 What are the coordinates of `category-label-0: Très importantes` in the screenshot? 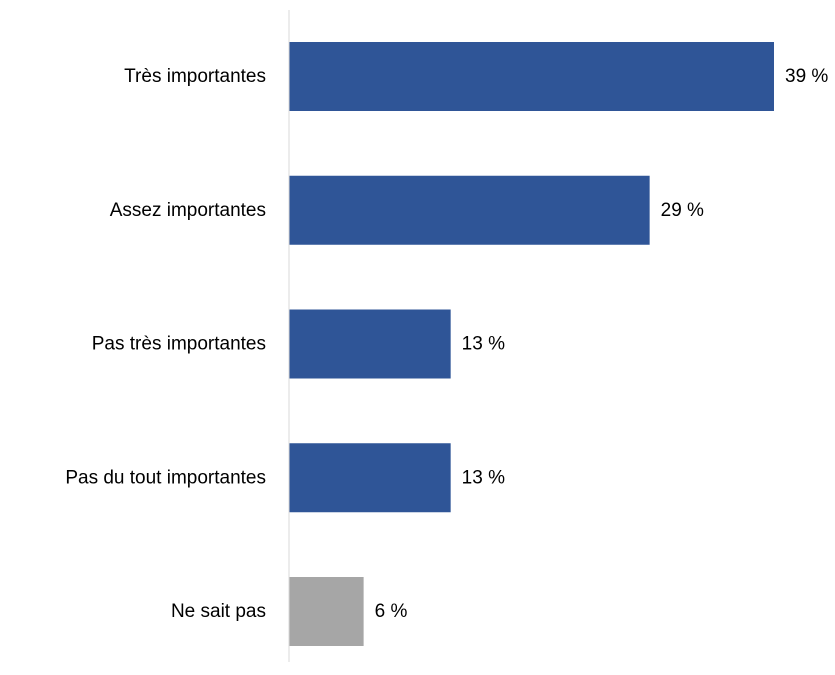 It's located at (195, 76).